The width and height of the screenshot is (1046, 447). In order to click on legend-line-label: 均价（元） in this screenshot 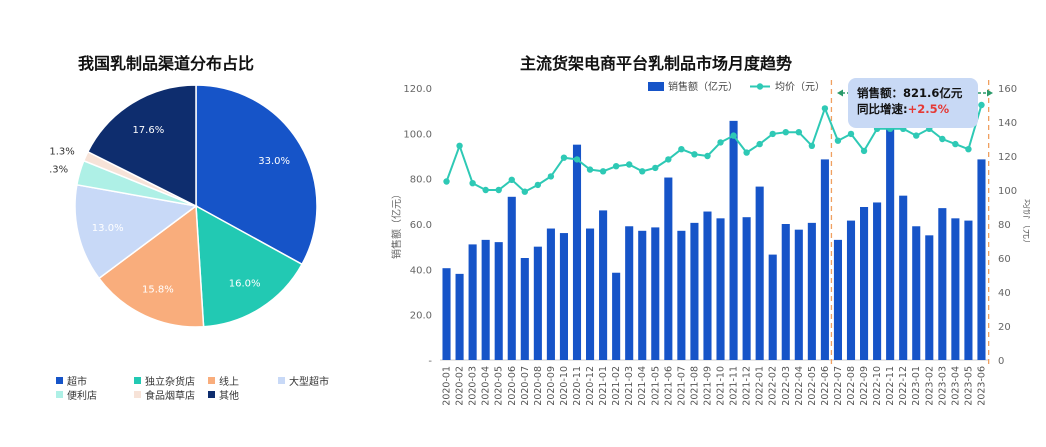, I will do `click(800, 87)`.